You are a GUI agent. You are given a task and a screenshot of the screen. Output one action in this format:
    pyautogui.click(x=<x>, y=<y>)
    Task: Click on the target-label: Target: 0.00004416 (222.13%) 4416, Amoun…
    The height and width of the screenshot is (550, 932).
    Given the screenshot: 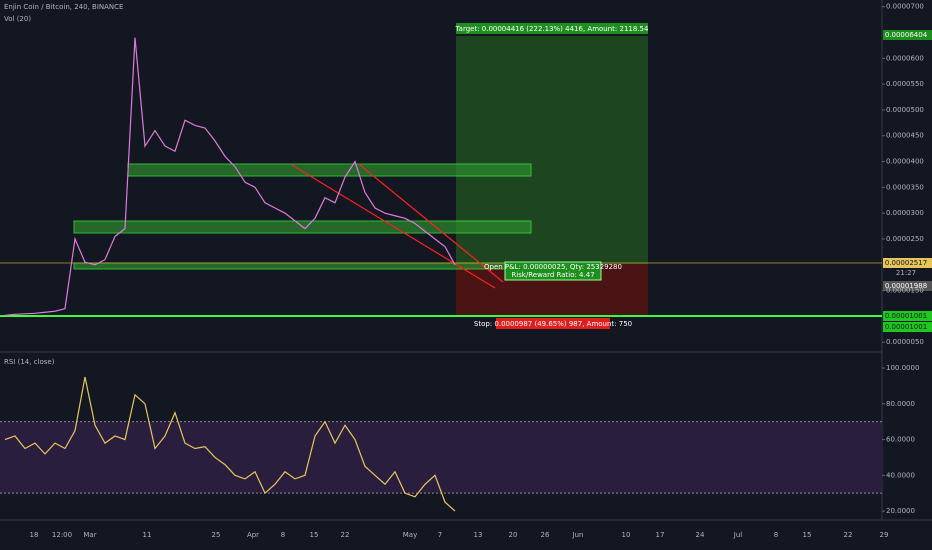 What is the action you would take?
    pyautogui.click(x=552, y=29)
    